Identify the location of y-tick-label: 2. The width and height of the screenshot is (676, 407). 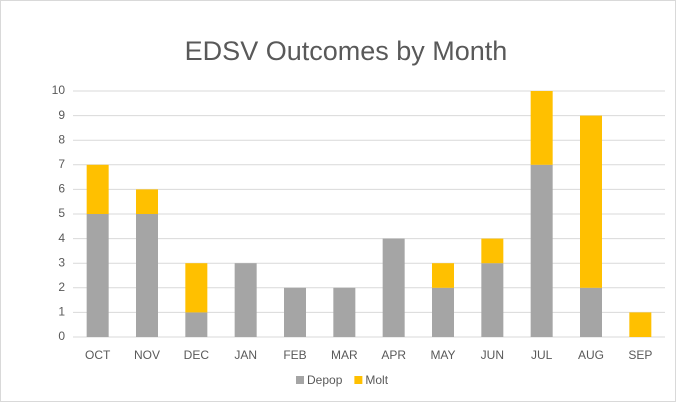
(61, 287).